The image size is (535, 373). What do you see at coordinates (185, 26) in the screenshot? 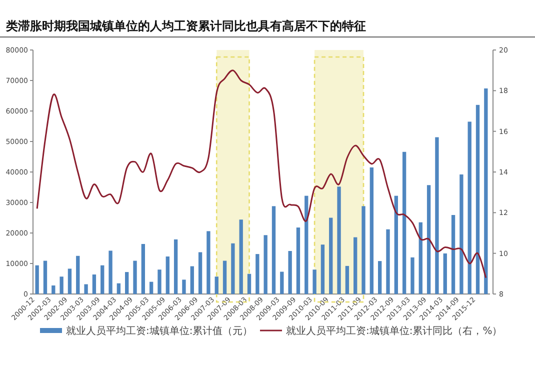
I see `chart-title: 类滞胀时期我国城镇单位的人均工资累计同比也具有高居不下的特征` at bounding box center [185, 26].